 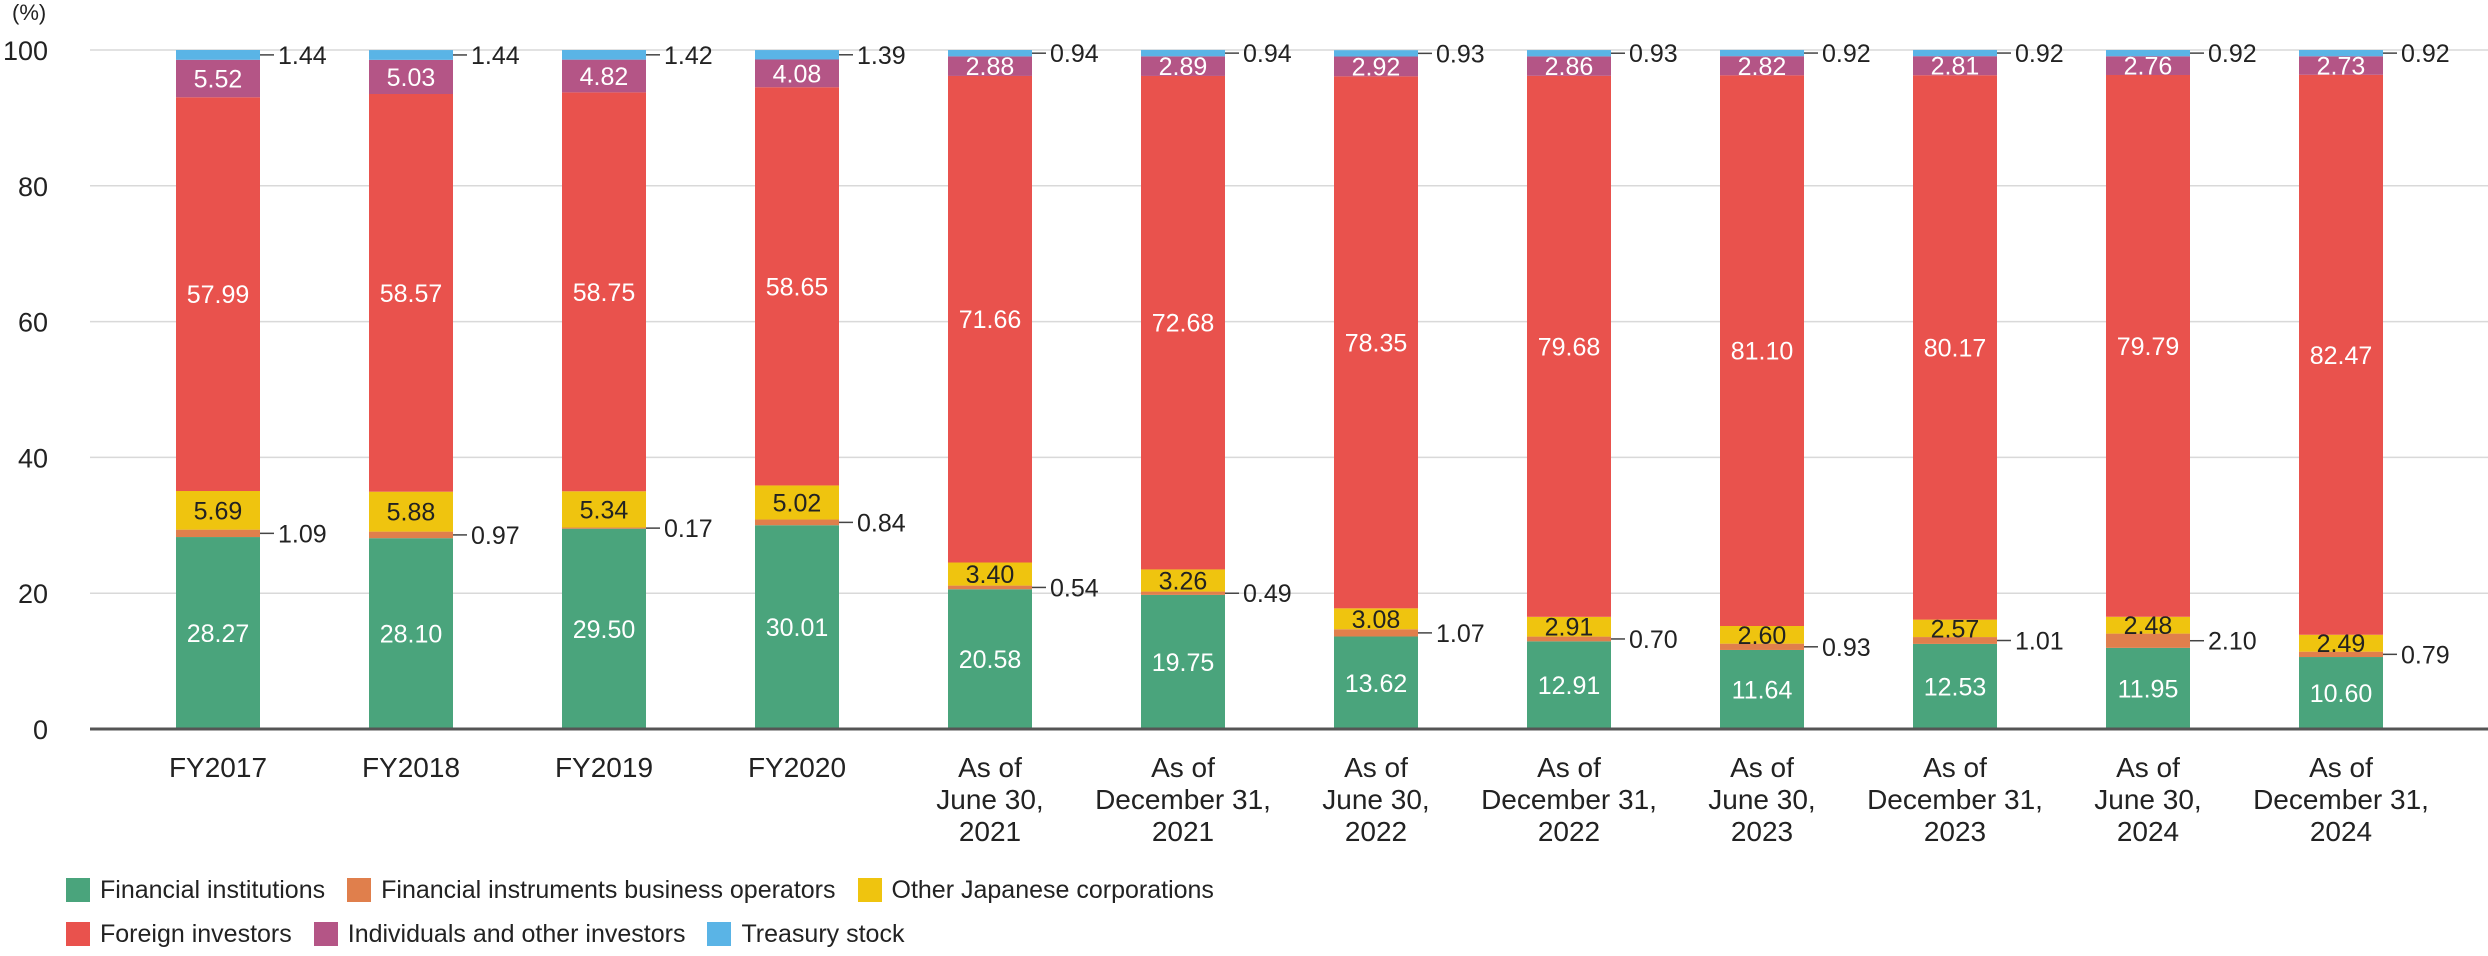 I want to click on data-label: 72.68, so click(x=1183, y=324).